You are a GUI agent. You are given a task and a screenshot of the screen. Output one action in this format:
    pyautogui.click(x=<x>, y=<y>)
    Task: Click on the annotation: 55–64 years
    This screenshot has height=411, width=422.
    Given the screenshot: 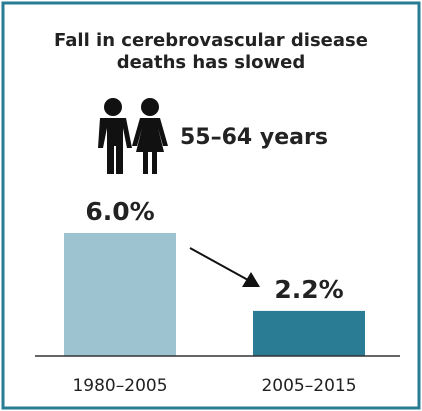 What is the action you would take?
    pyautogui.click(x=254, y=137)
    